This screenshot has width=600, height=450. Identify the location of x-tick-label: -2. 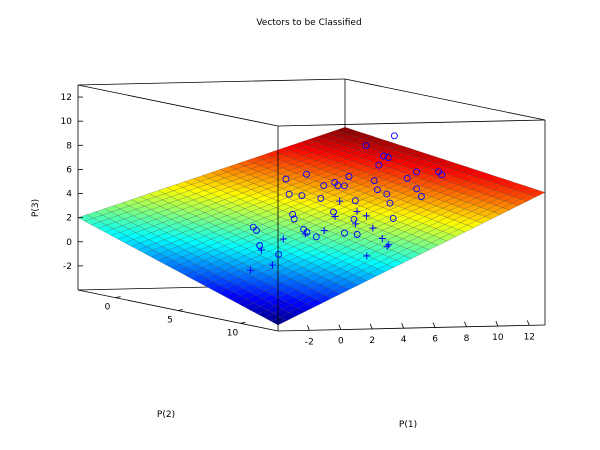
(309, 342).